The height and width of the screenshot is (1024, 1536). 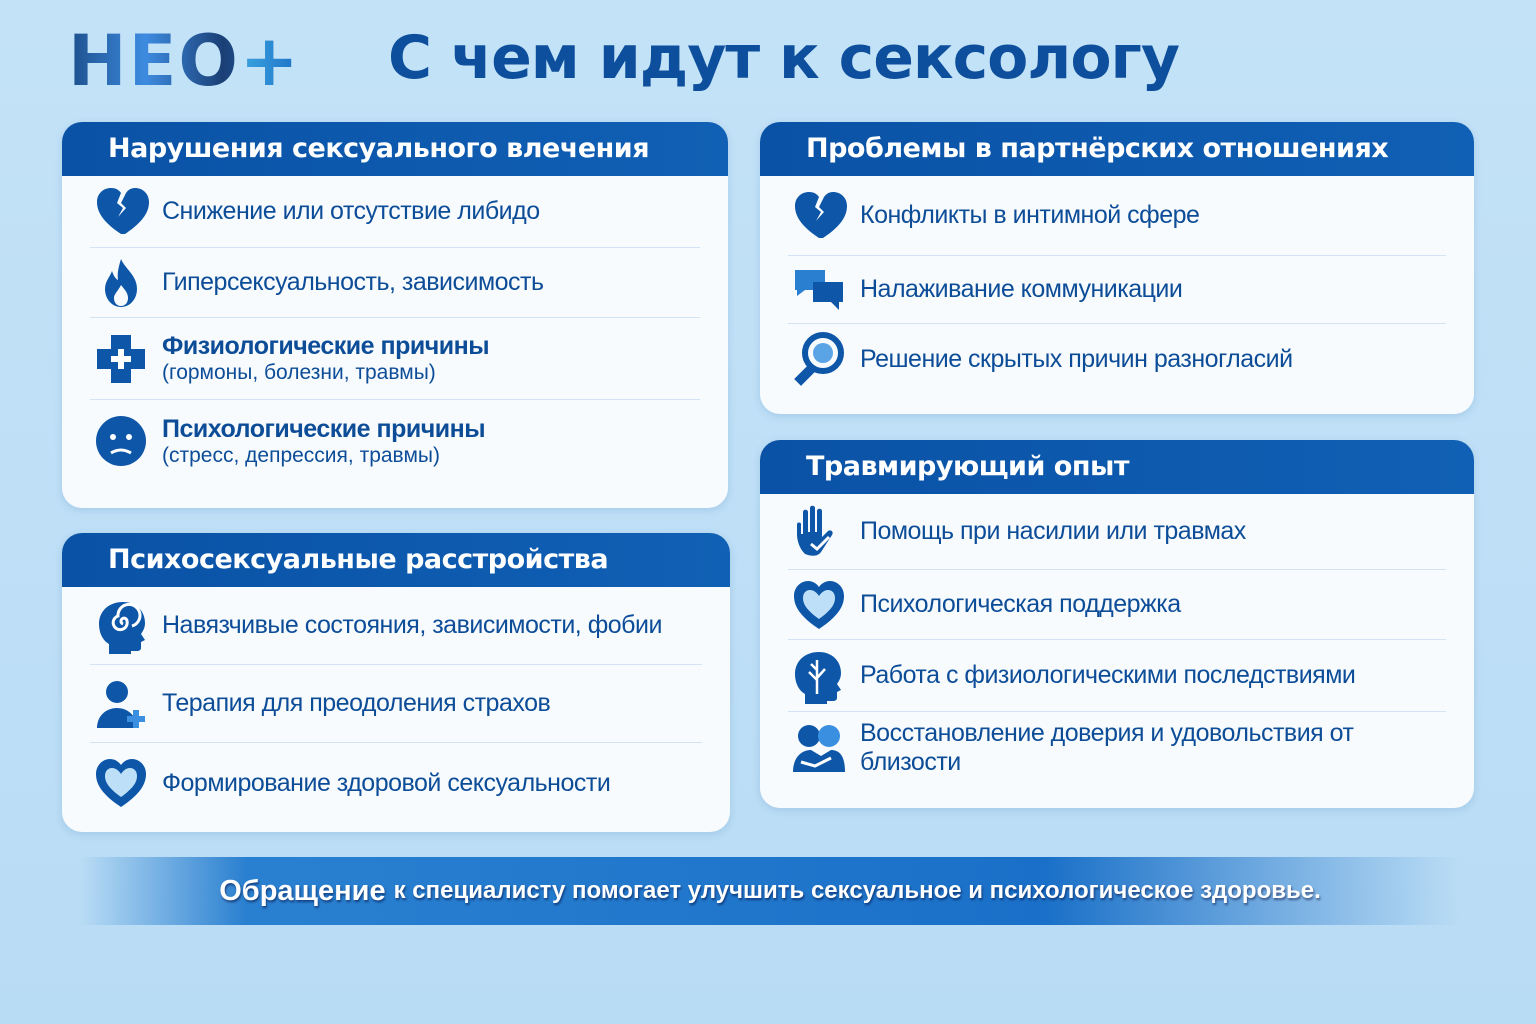 I want to click on list-item: Работа с физиологическими последствиями, so click(x=1117, y=676).